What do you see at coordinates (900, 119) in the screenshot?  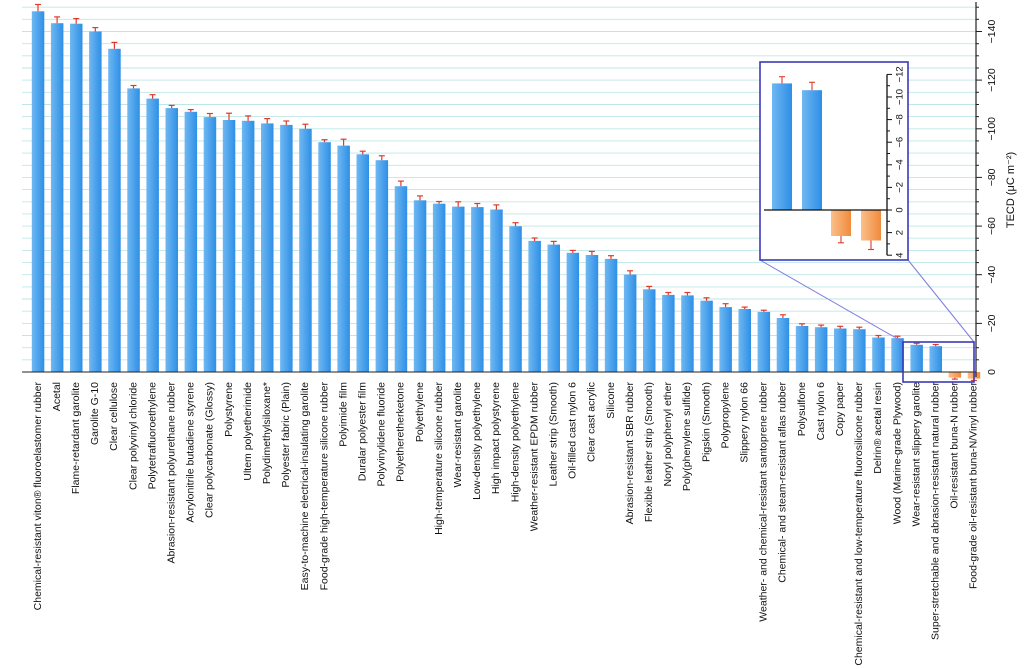 I see `inset-tick-label: −8` at bounding box center [900, 119].